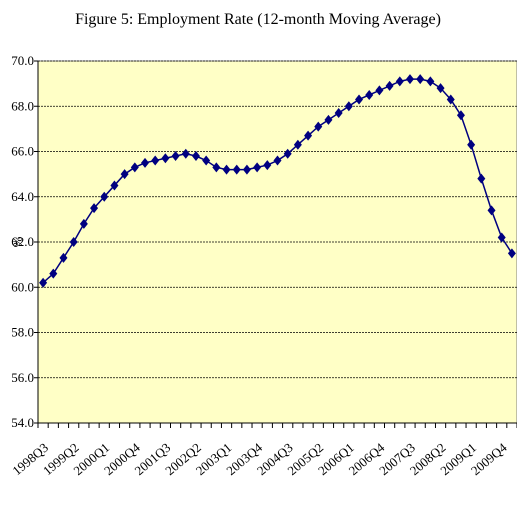  Describe the element at coordinates (22, 196) in the screenshot. I see `y-tick-label: 64.0` at that location.